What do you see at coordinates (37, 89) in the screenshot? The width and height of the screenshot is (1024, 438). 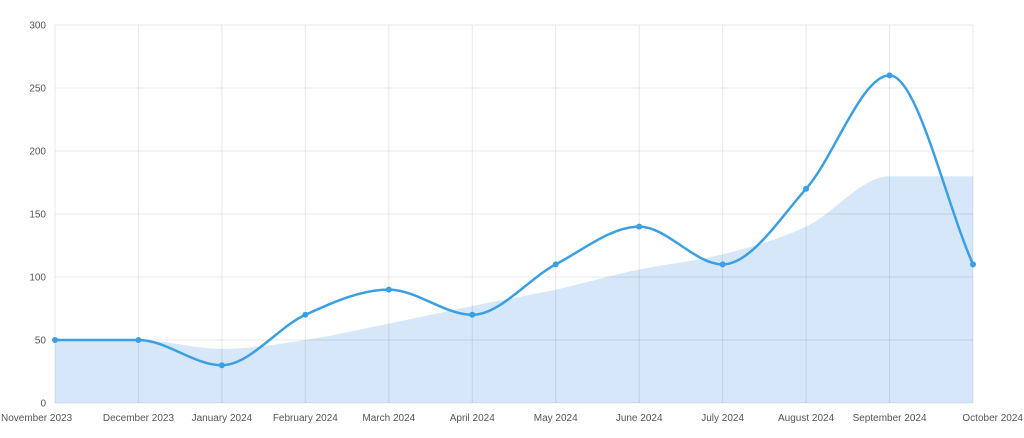 I see `y-tick-label-250: 250` at bounding box center [37, 89].